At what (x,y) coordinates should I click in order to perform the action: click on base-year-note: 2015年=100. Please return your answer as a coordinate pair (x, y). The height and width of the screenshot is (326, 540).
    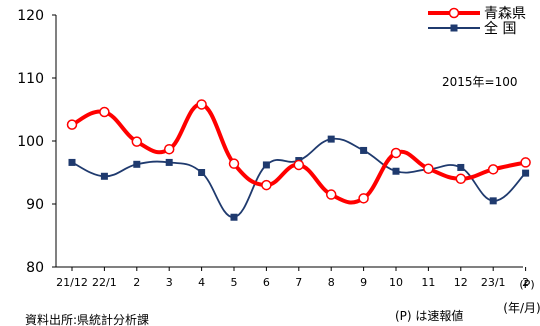
    Looking at the image, I should click on (480, 82).